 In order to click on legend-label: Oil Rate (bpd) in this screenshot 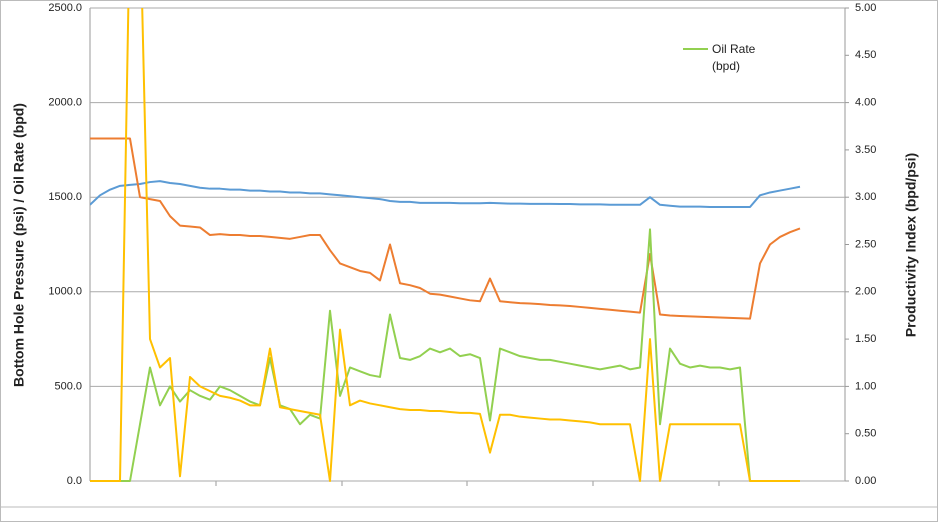, I will do `click(734, 57)`.